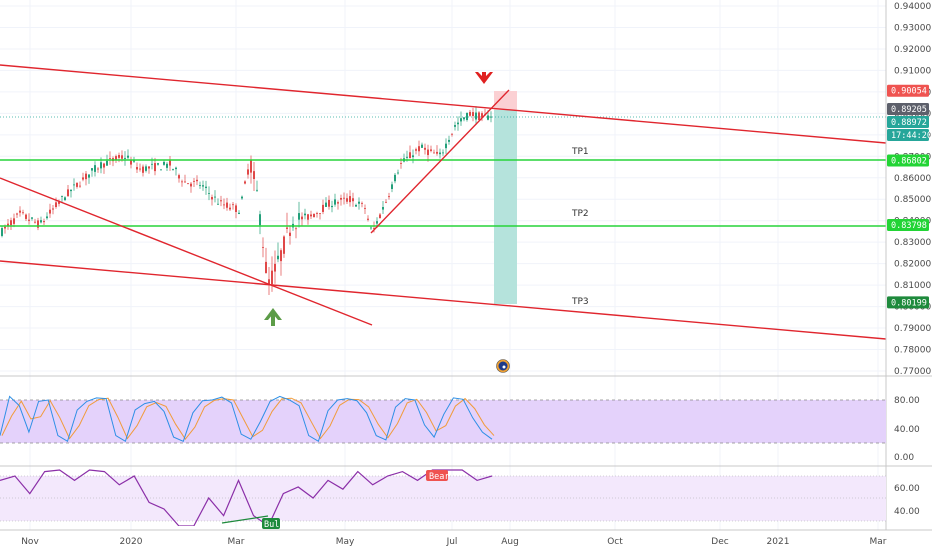 This screenshot has width=932, height=550. I want to click on bear-label: Bear, so click(437, 476).